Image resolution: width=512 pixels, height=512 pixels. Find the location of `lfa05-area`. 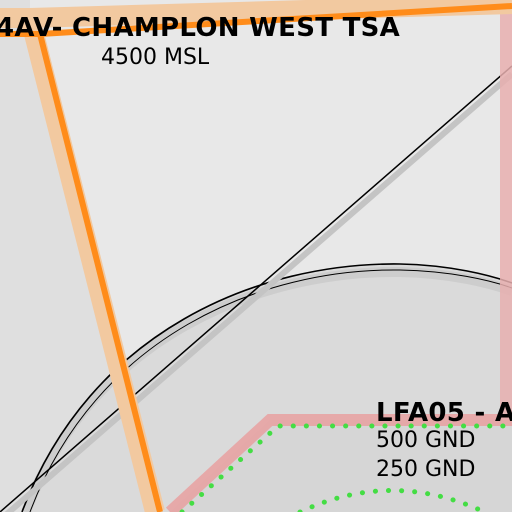

lfa05-area is located at coordinates (341, 466).